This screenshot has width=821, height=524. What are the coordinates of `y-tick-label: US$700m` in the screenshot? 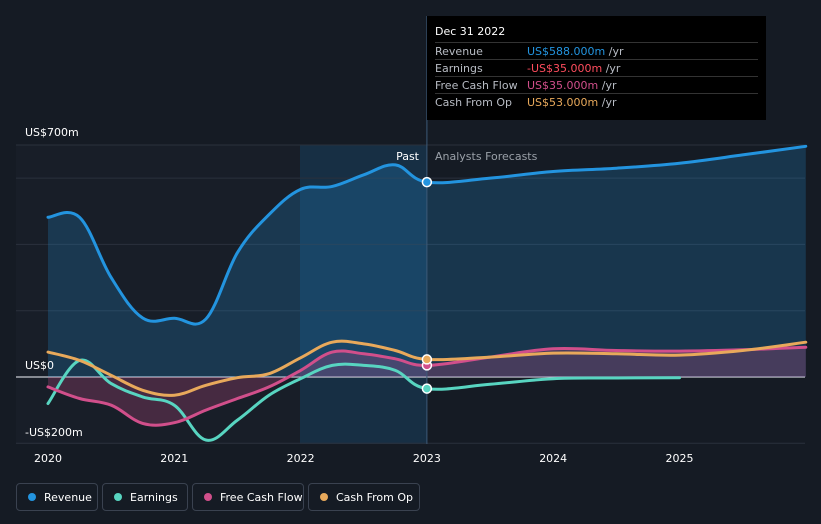 It's located at (52, 132).